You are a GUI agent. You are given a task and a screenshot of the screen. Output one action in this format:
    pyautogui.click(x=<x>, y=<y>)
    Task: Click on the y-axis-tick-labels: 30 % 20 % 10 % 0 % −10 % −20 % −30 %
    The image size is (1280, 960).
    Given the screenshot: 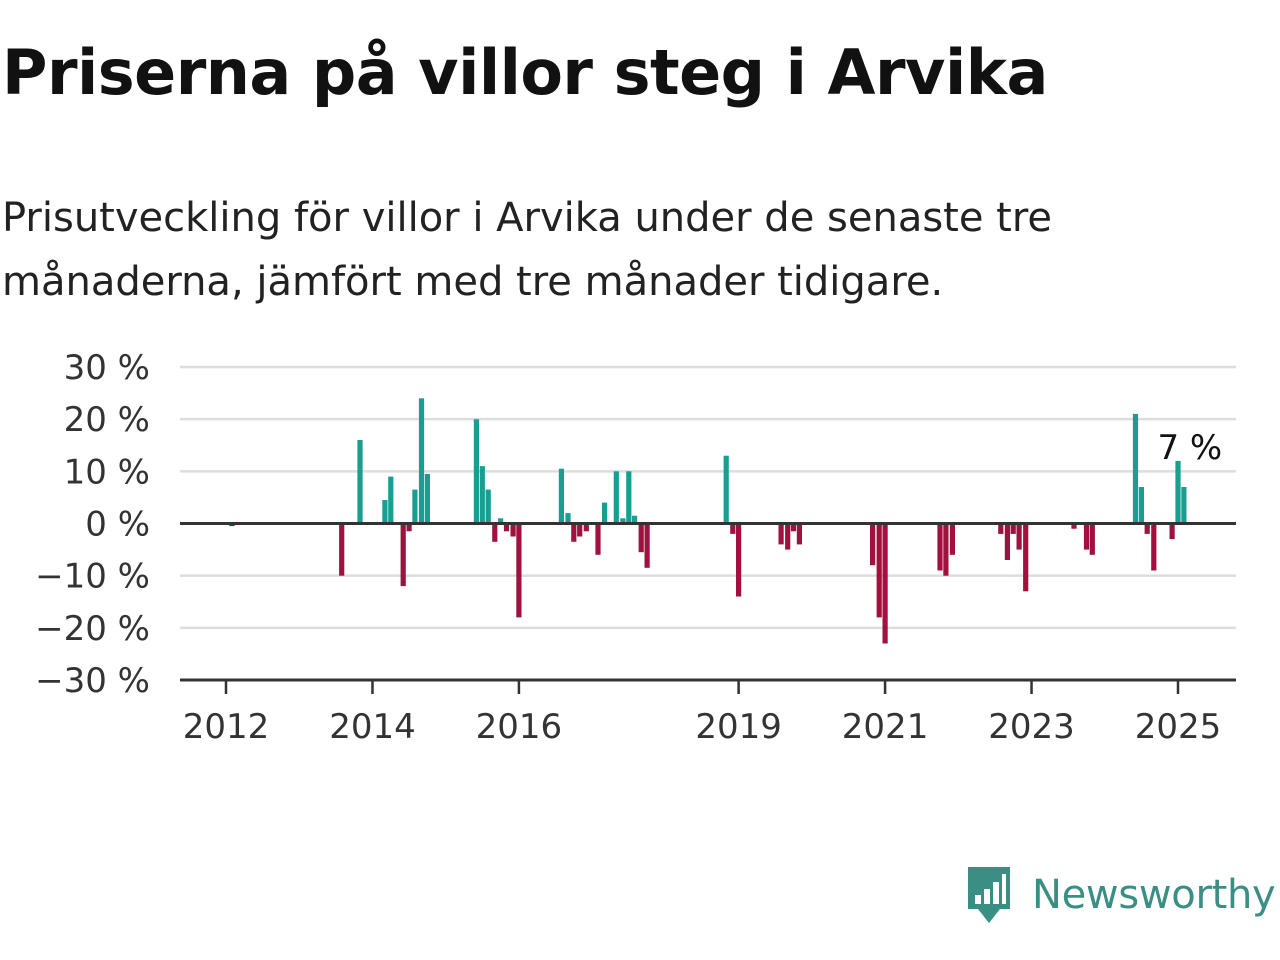 What is the action you would take?
    pyautogui.click(x=92, y=524)
    